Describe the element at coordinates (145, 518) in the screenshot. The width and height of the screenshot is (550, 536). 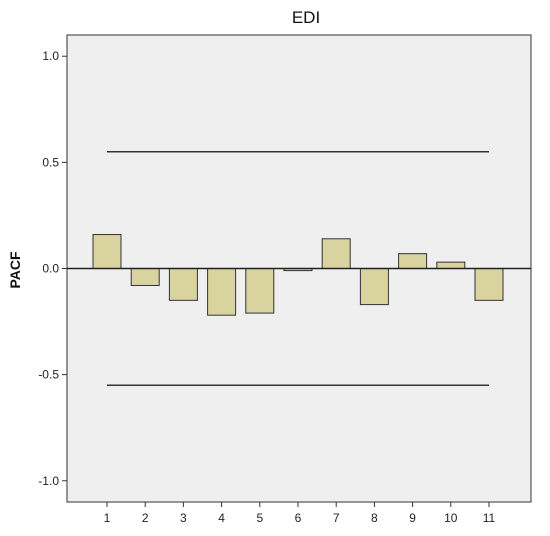
I see `x-tick-label: 2` at that location.